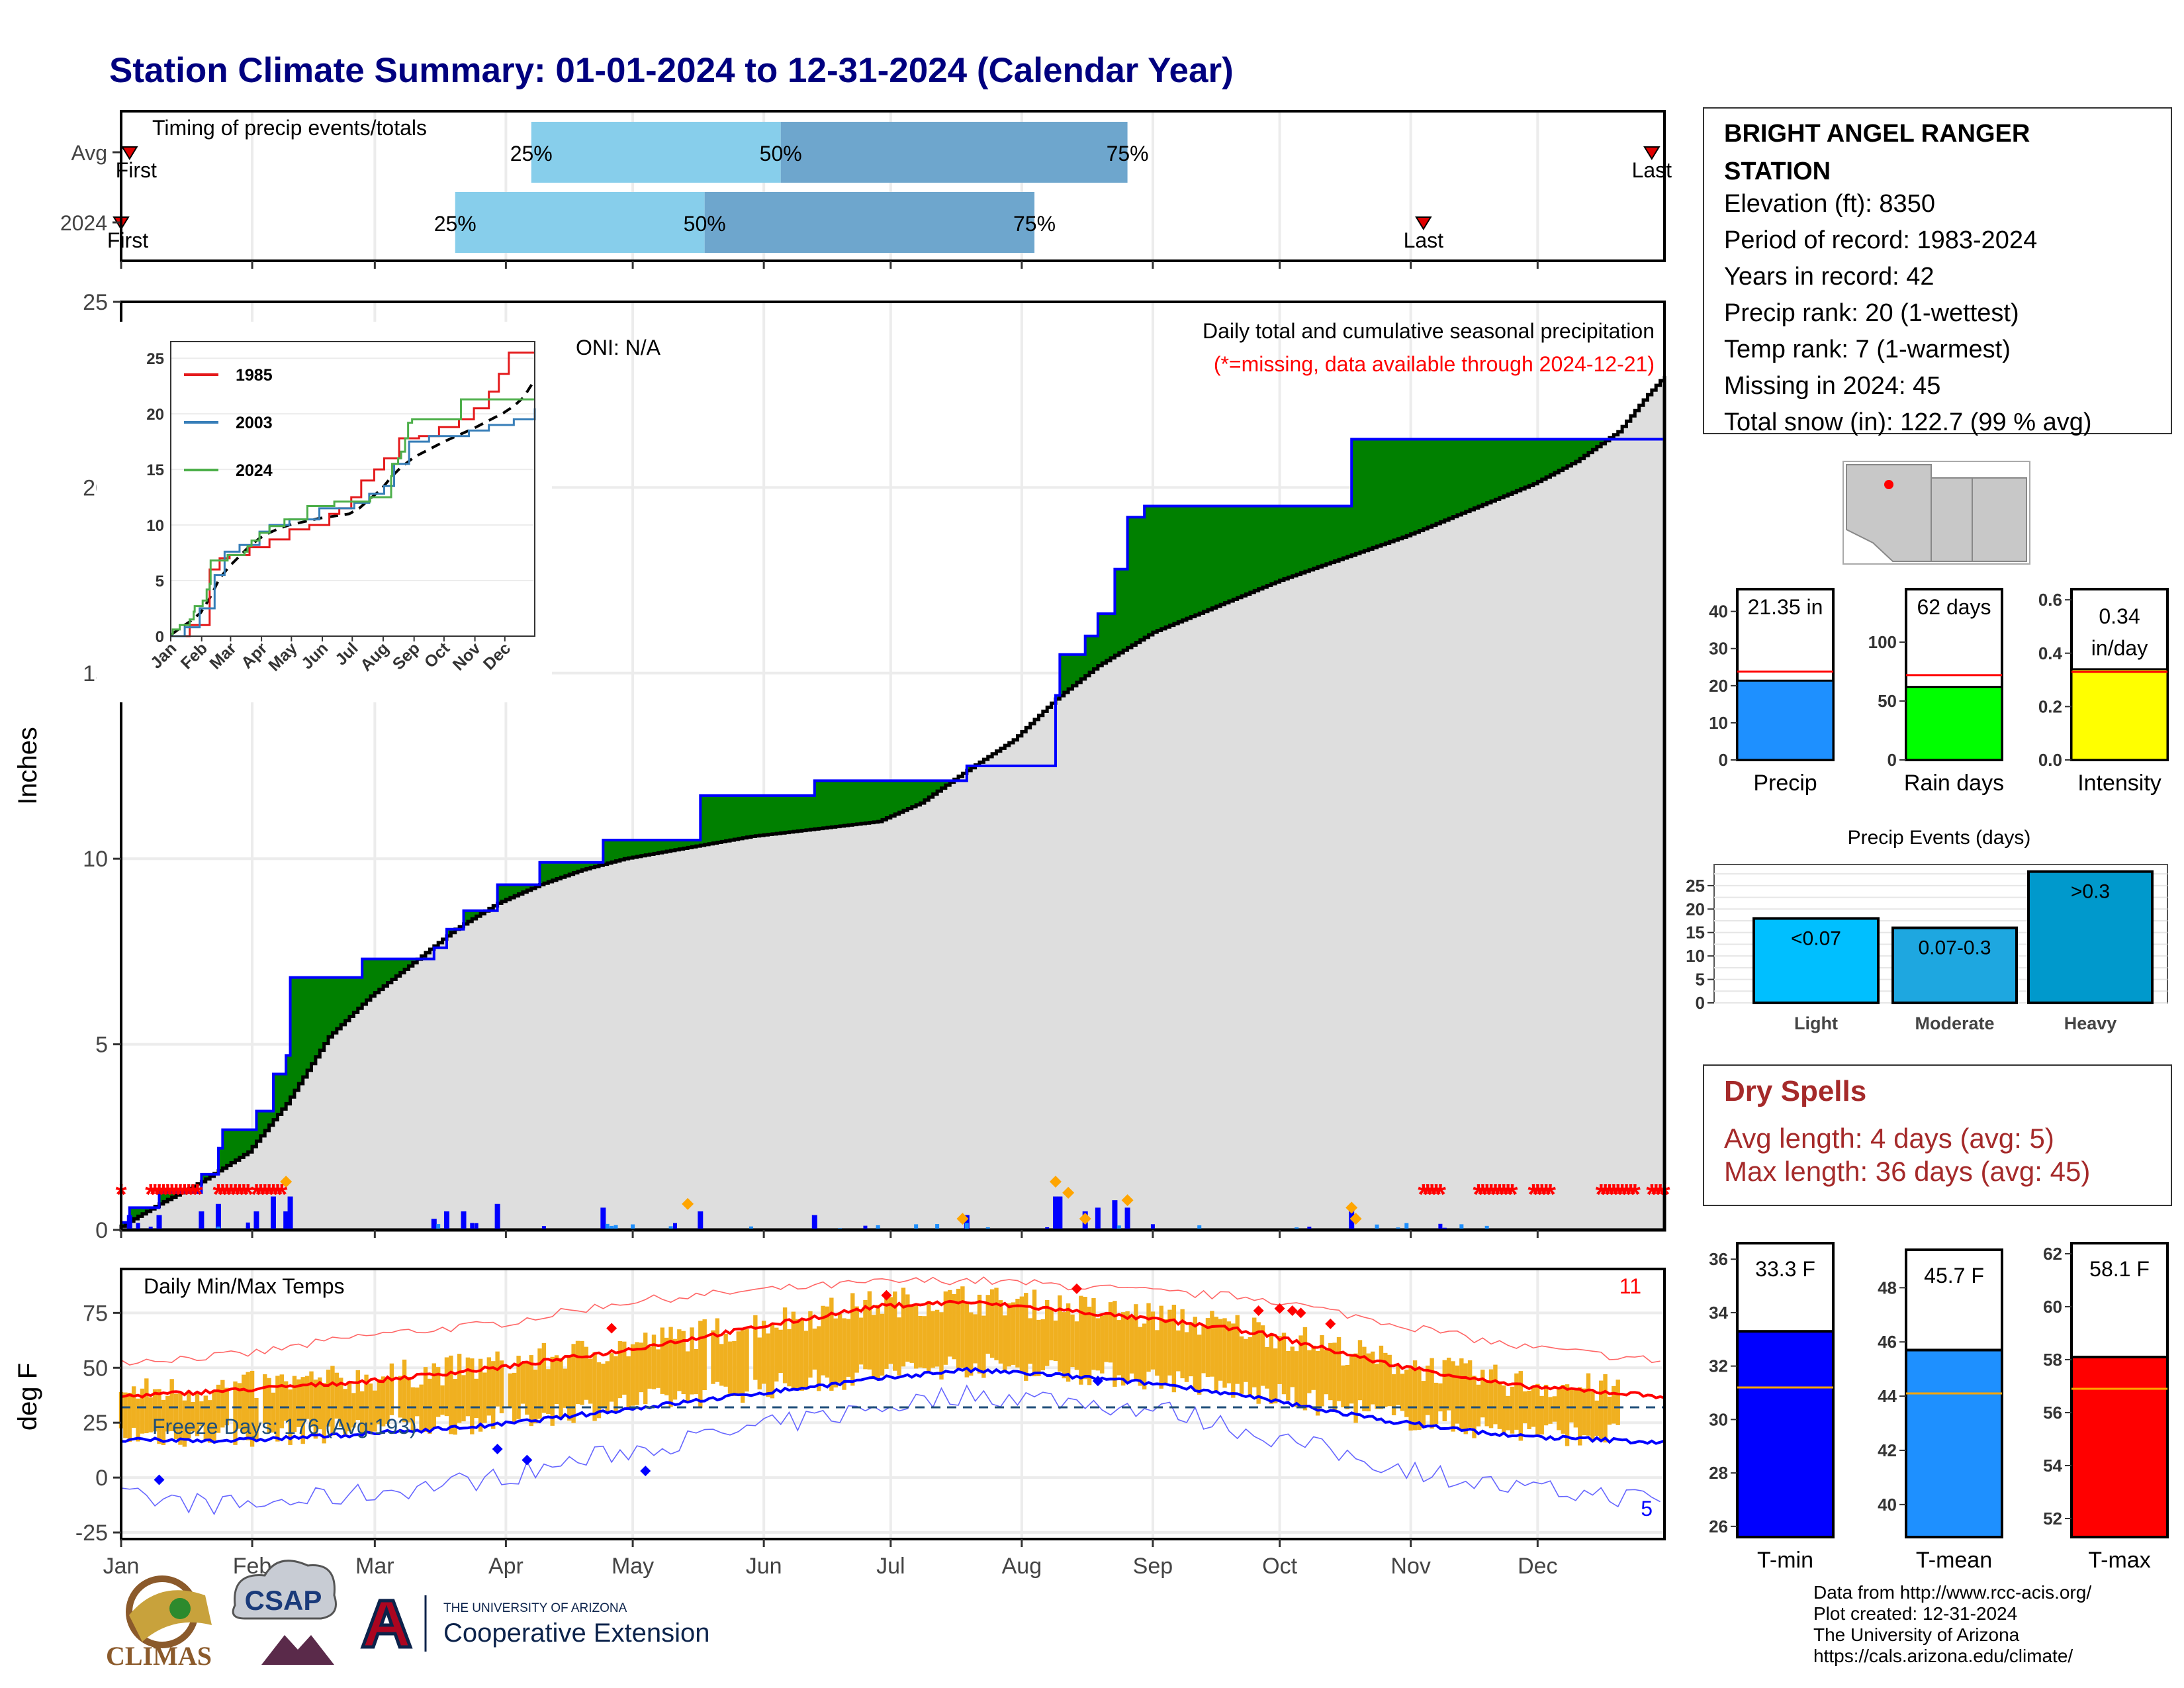 The image size is (2184, 1688). What do you see at coordinates (1954, 965) in the screenshot?
I see `event-bar` at bounding box center [1954, 965].